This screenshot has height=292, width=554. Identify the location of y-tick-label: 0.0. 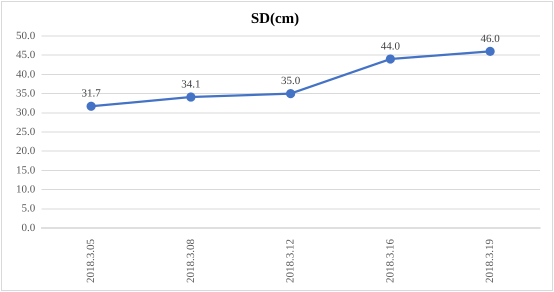
(29, 228).